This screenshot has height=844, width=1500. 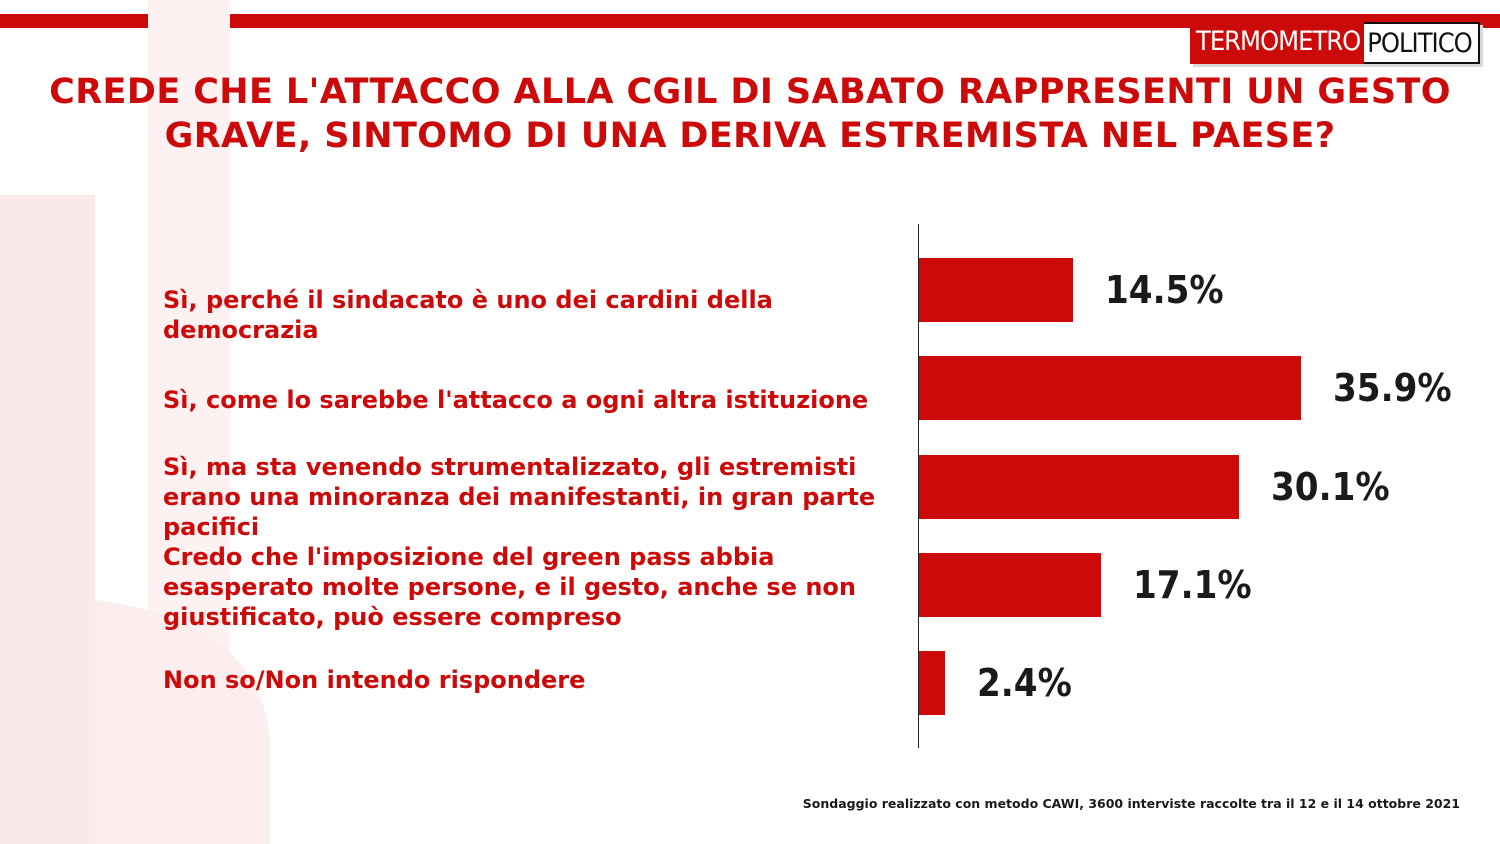 What do you see at coordinates (1392, 388) in the screenshot?
I see `bar-value-label-2: 35.9%` at bounding box center [1392, 388].